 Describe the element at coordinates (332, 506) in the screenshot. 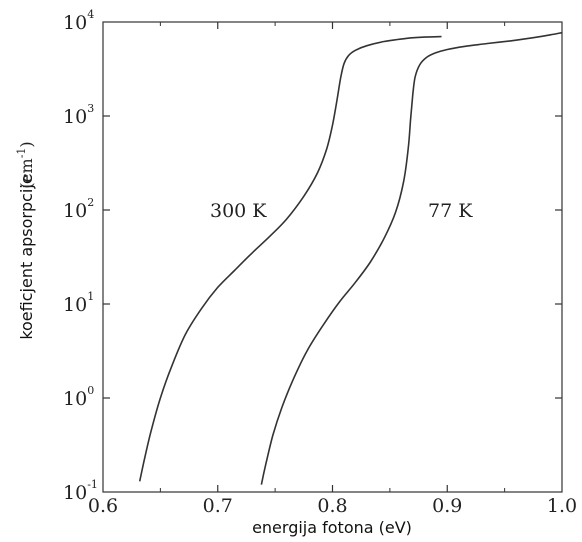

I see `x-tick-label: 0.8` at that location.